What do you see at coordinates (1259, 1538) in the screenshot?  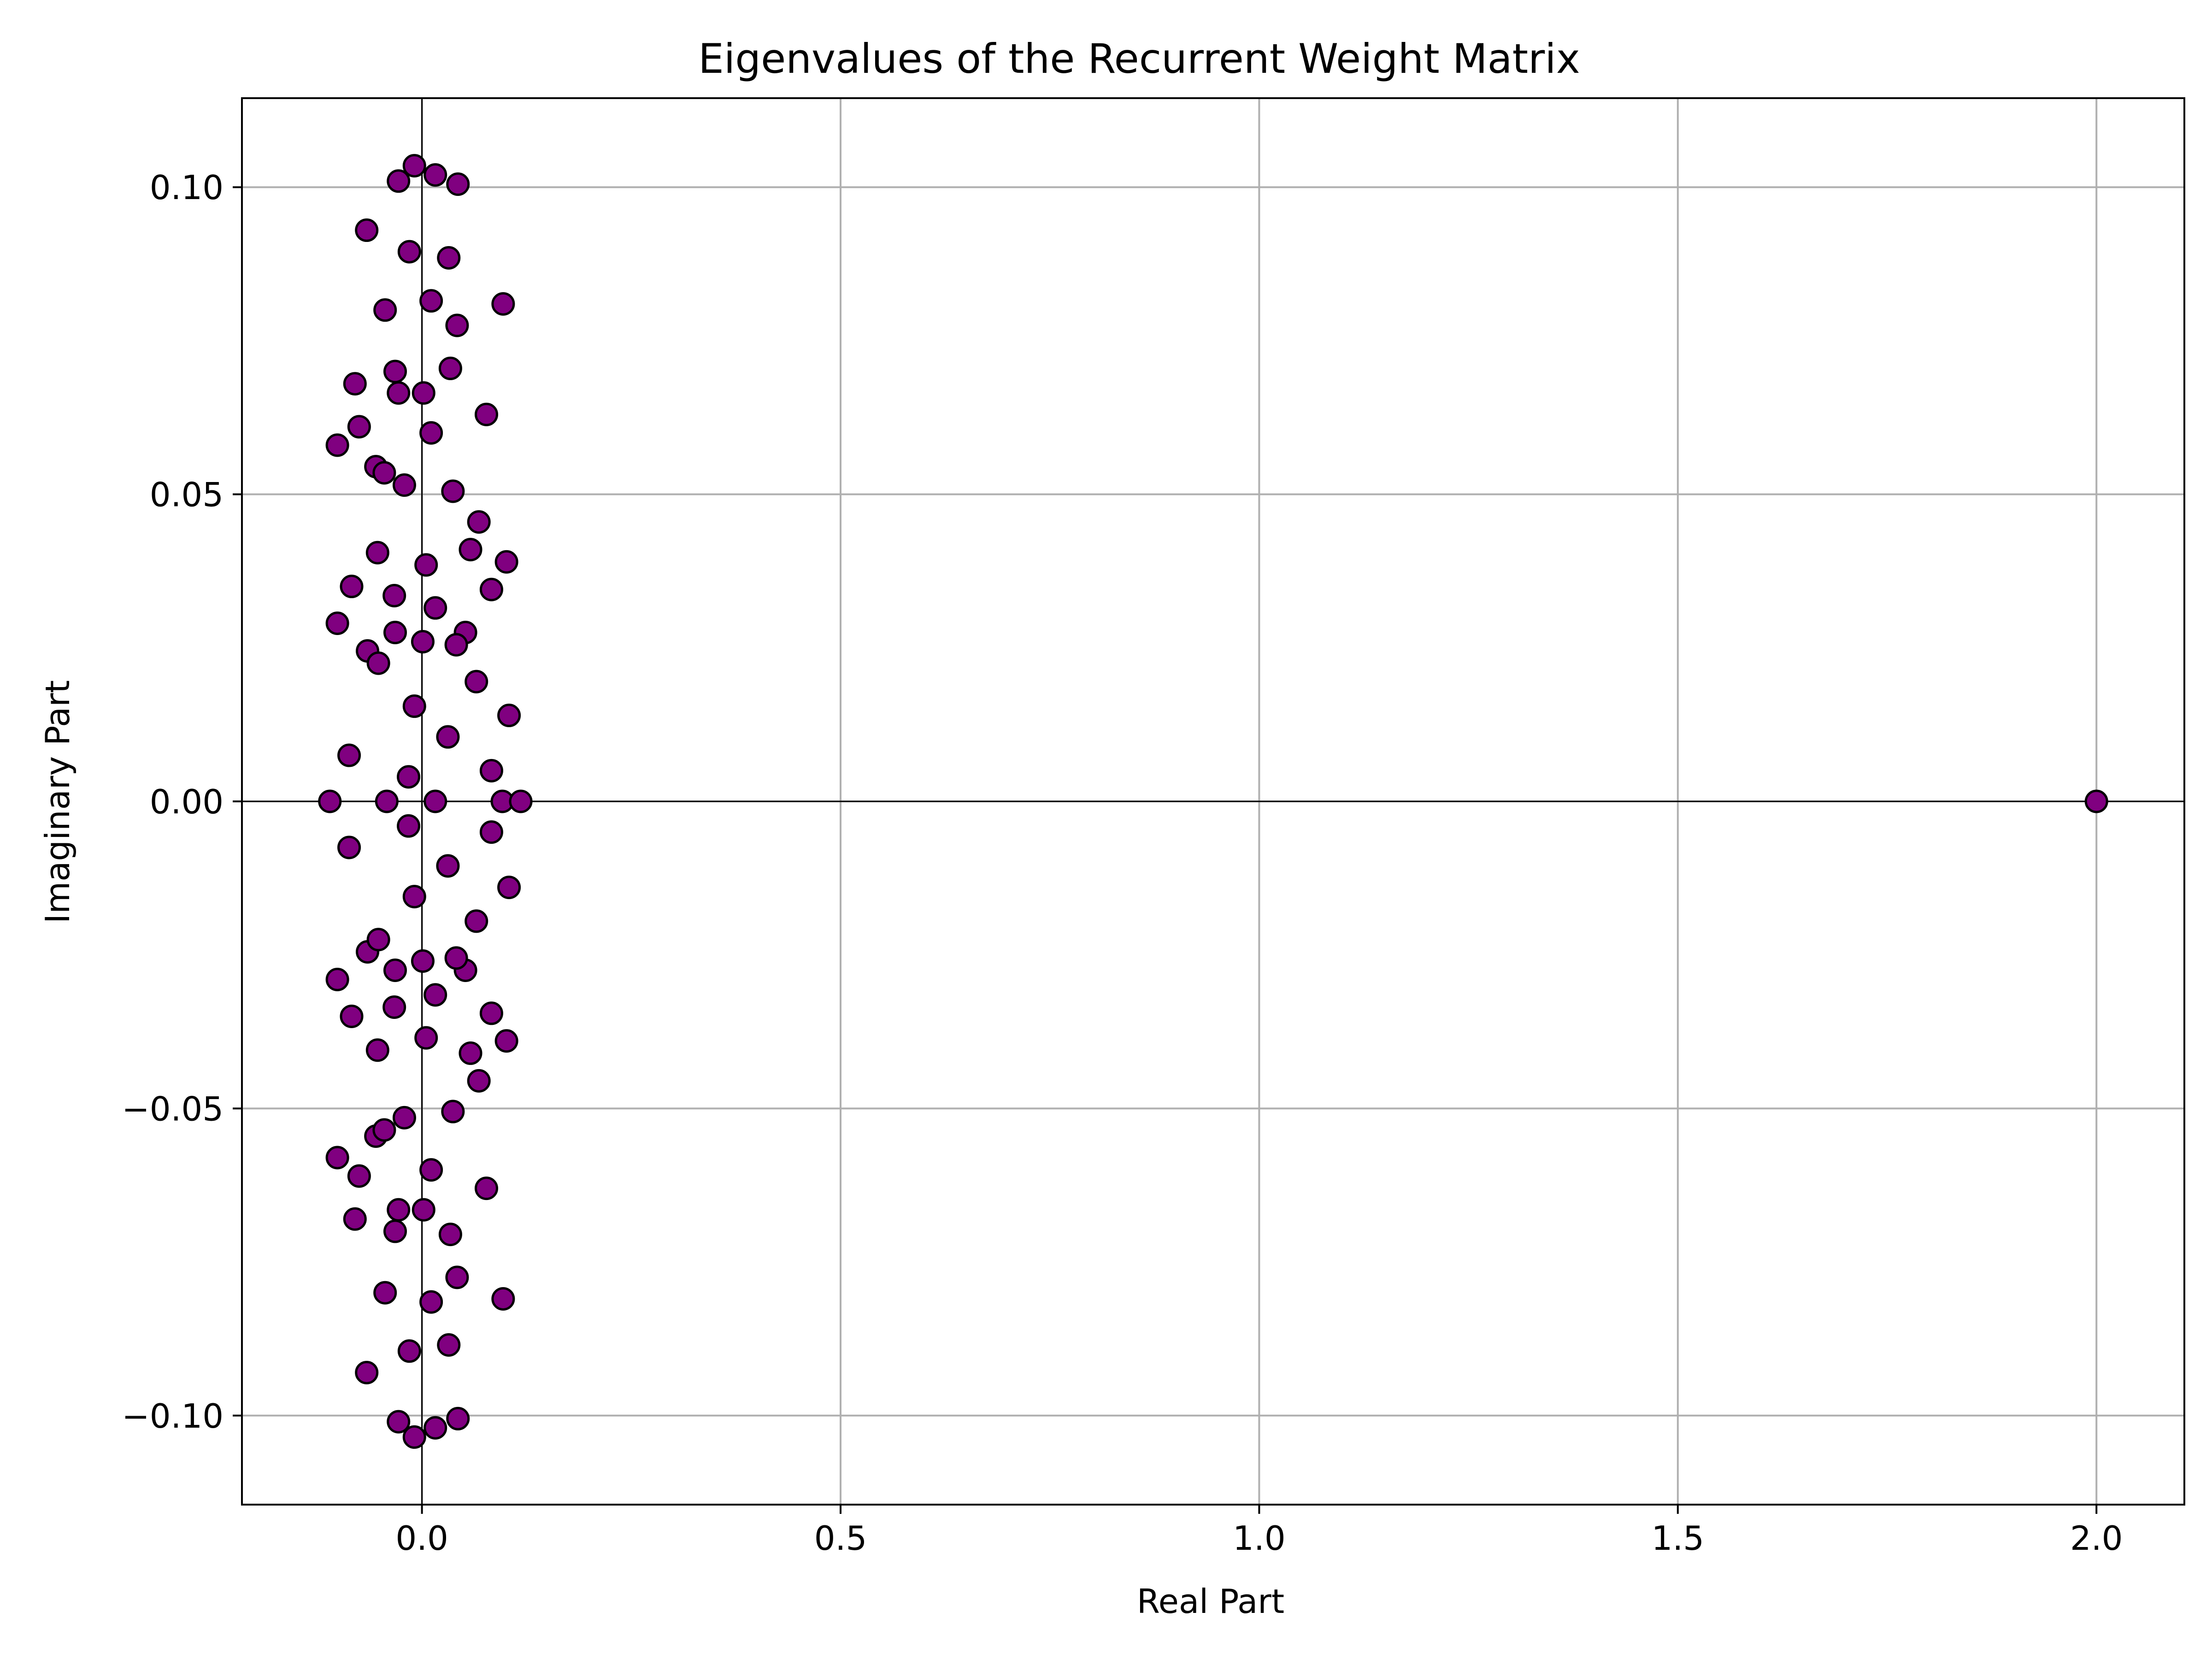 I see `x-tick-label: 1.0` at bounding box center [1259, 1538].